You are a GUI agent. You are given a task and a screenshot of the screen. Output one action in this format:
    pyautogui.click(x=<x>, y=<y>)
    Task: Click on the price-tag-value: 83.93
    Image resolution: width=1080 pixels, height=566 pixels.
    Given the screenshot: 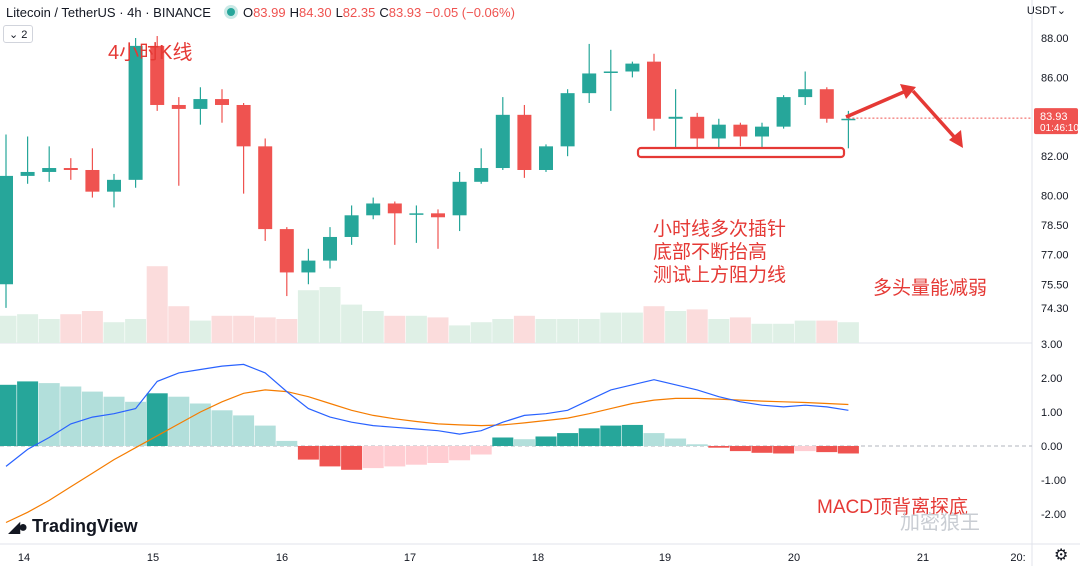 What is the action you would take?
    pyautogui.click(x=1054, y=117)
    